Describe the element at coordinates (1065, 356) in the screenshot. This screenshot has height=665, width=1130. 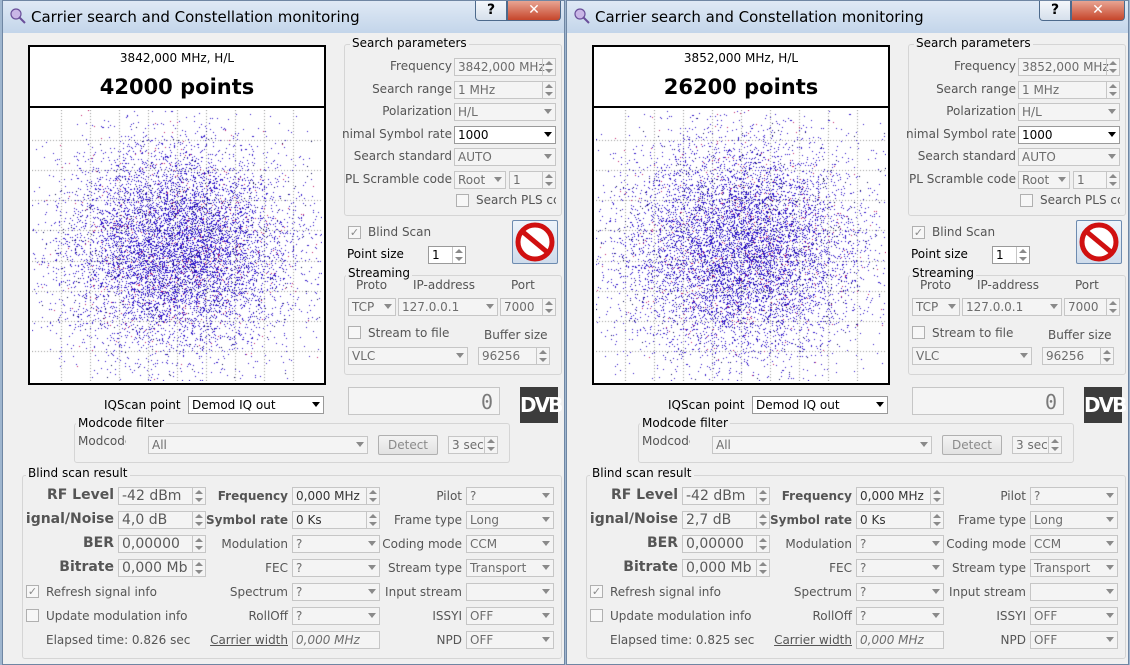
I see `buffer-size-value: 96256` at that location.